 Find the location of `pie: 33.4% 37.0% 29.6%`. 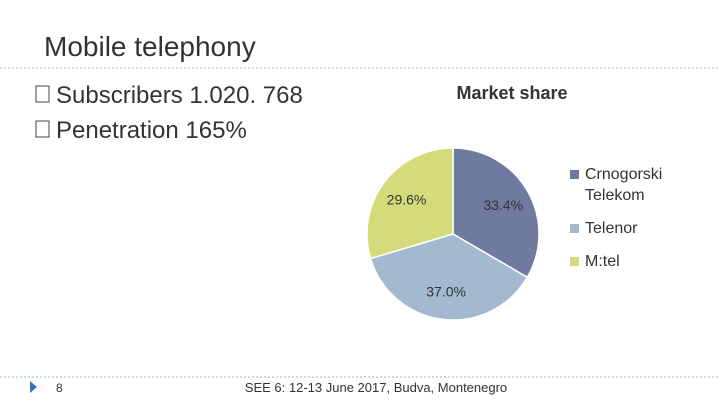

pie: 33.4% 37.0% 29.6% is located at coordinates (453, 234).